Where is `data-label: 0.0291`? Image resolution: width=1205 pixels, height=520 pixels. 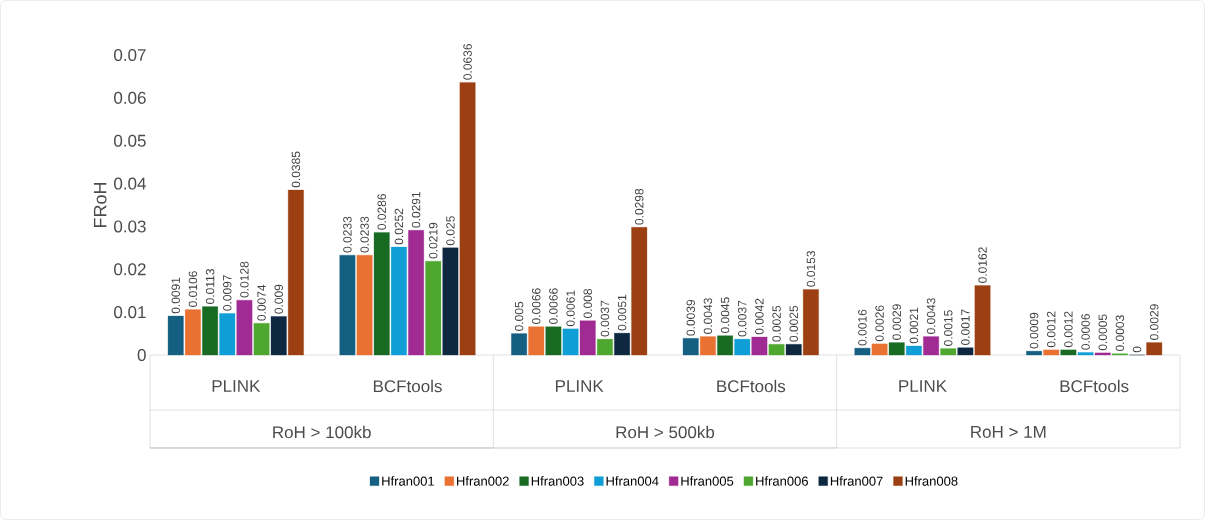 data-label: 0.0291 is located at coordinates (416, 209).